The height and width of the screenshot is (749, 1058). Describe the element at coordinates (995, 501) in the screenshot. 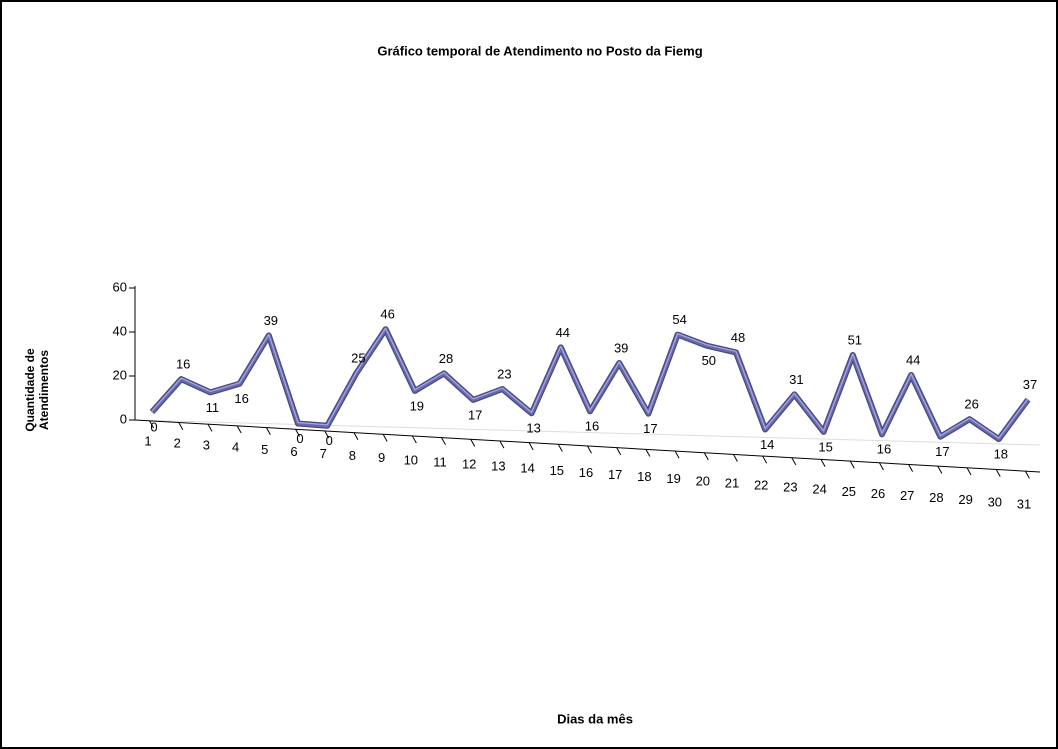

I see `x-tick-label: 30` at that location.